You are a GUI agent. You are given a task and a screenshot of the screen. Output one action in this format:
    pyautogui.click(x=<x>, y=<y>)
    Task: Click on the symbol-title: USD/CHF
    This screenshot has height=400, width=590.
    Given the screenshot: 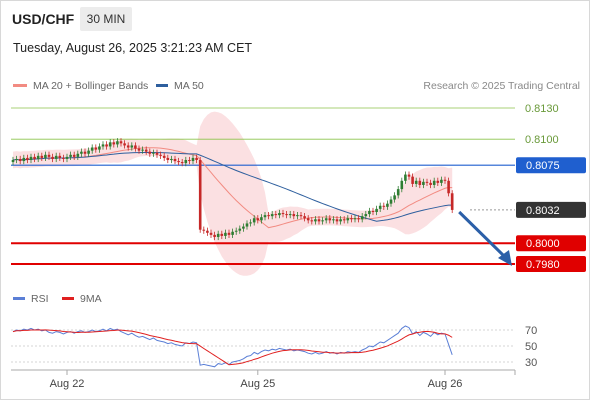 What is the action you would take?
    pyautogui.click(x=43, y=19)
    